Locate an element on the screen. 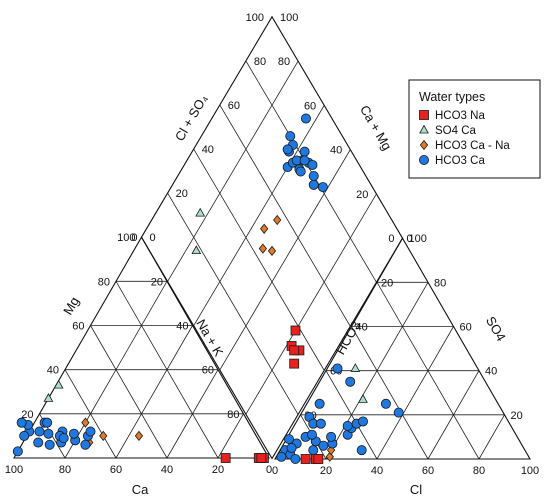  tick-label-so4: 100 is located at coordinates (418, 239).